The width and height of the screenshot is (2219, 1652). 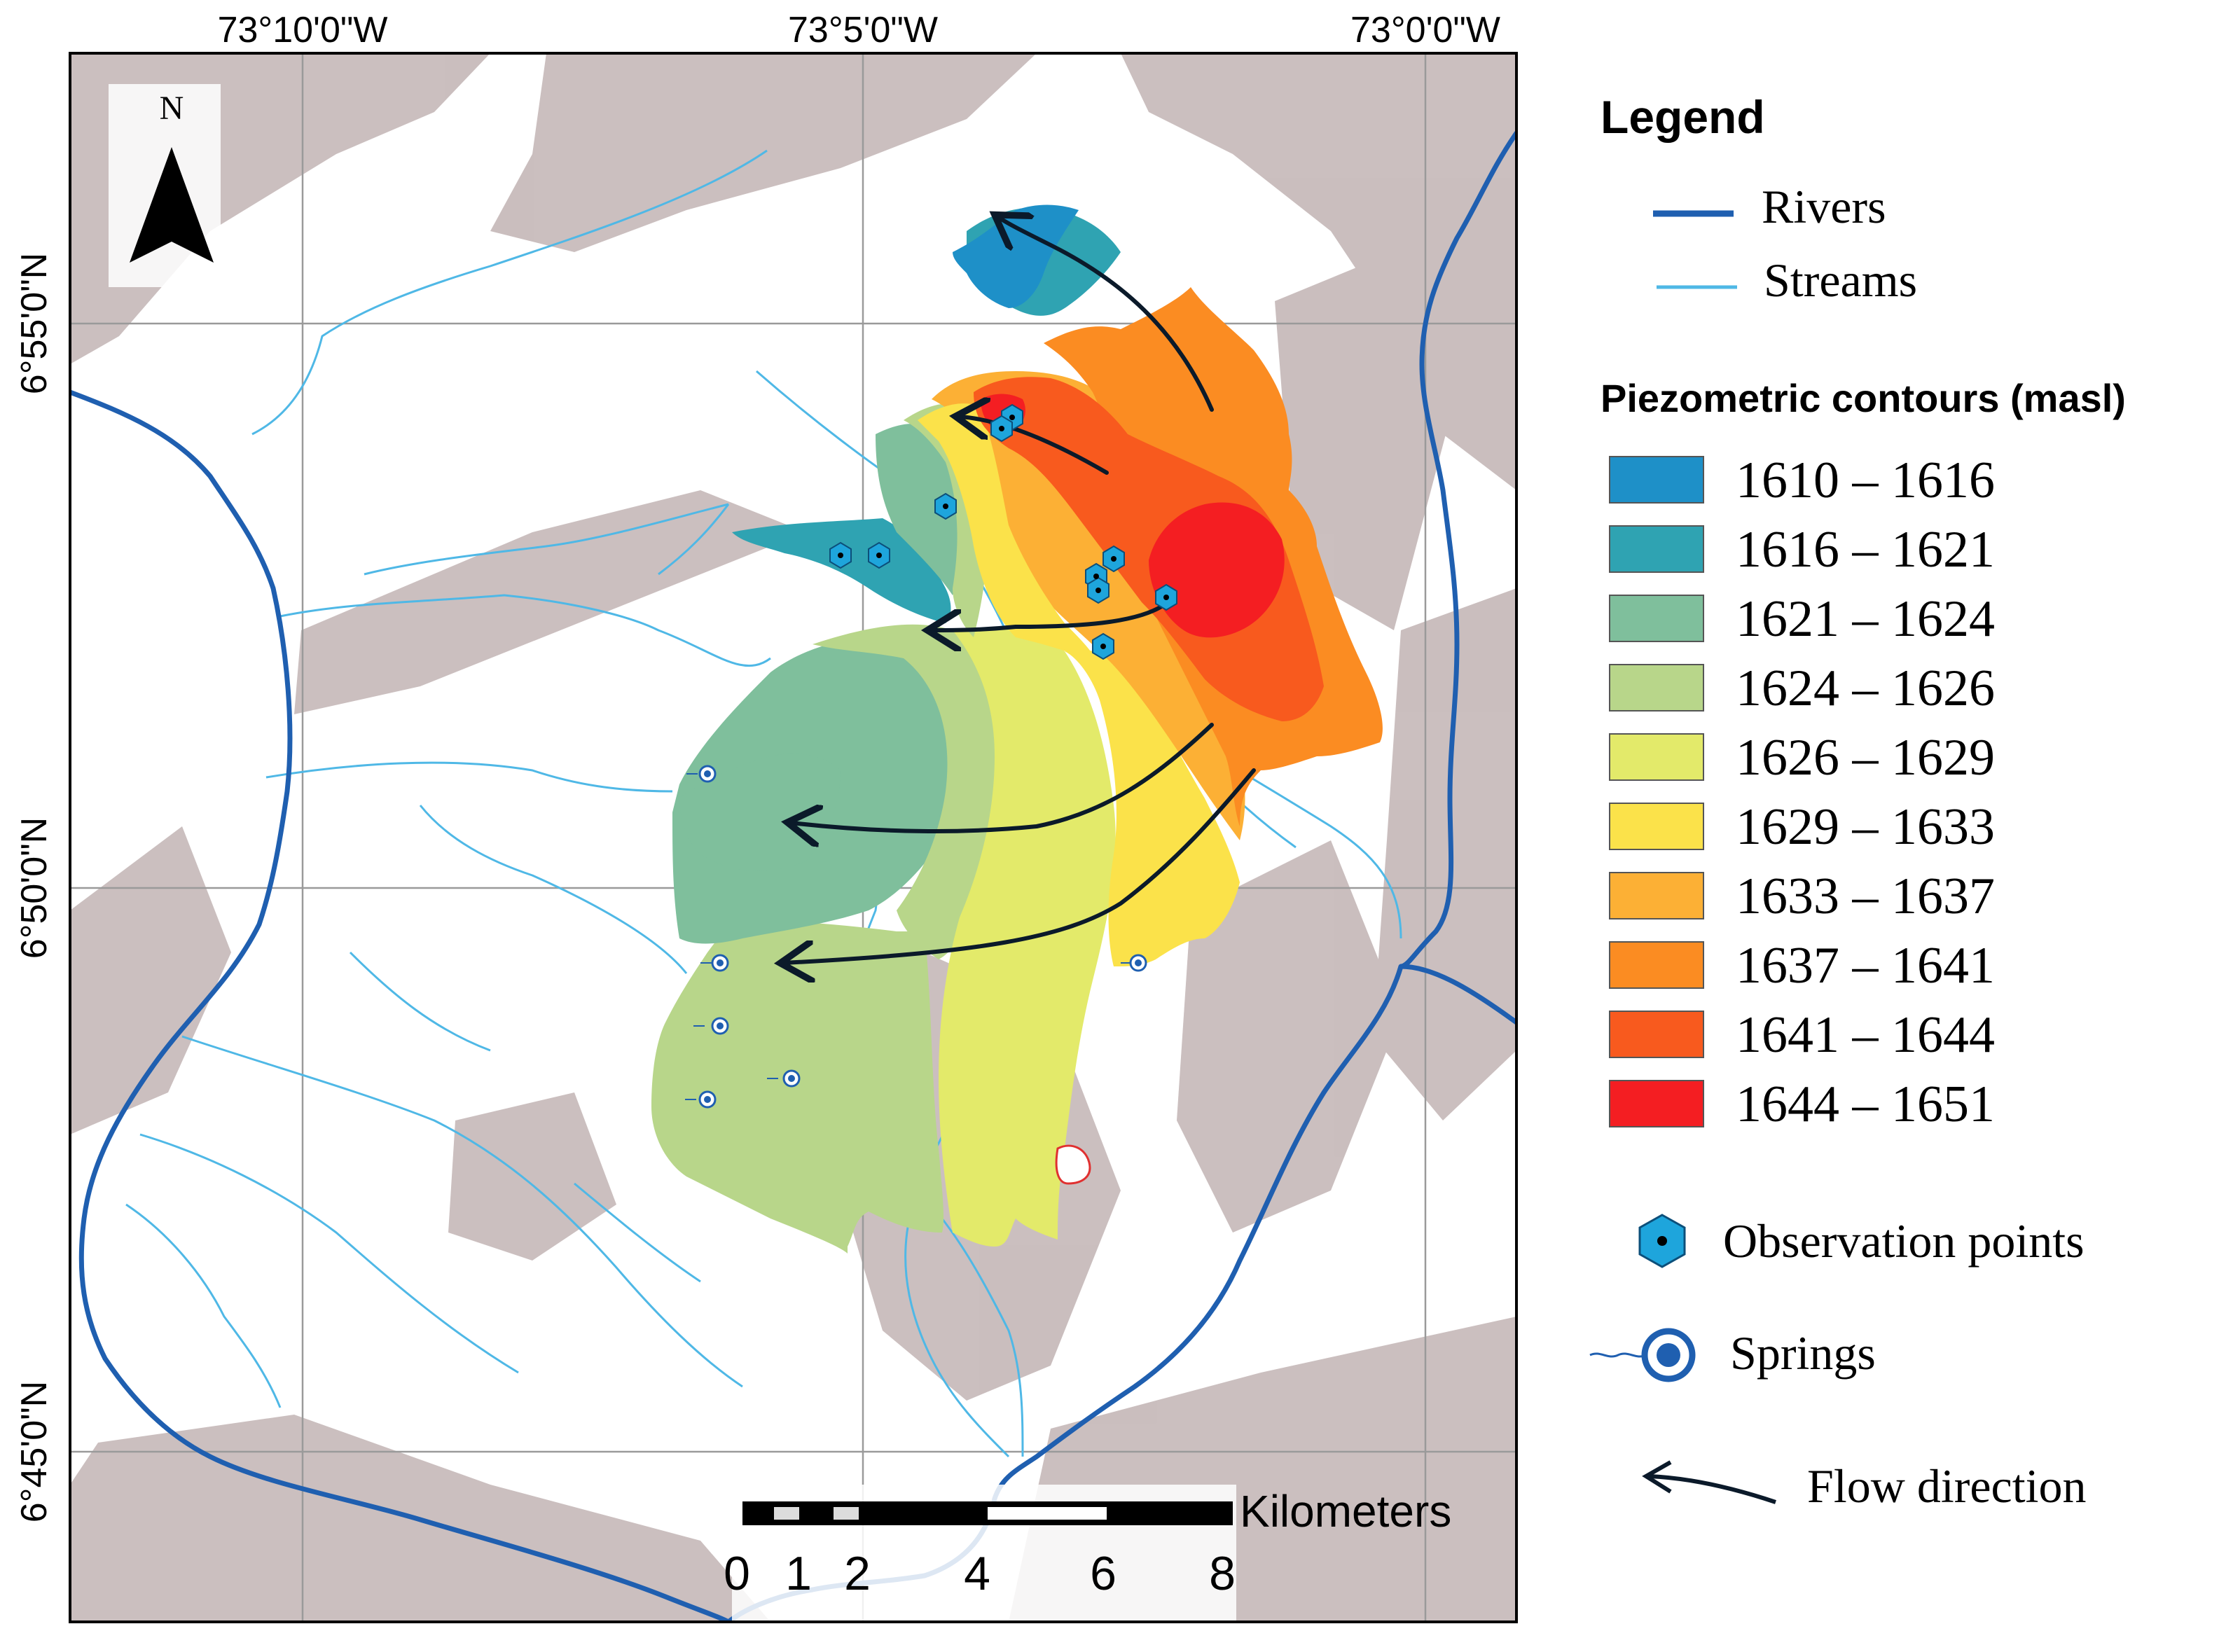 What do you see at coordinates (35, 323) in the screenshot?
I see `coord-left-1: 6°55'0"N` at bounding box center [35, 323].